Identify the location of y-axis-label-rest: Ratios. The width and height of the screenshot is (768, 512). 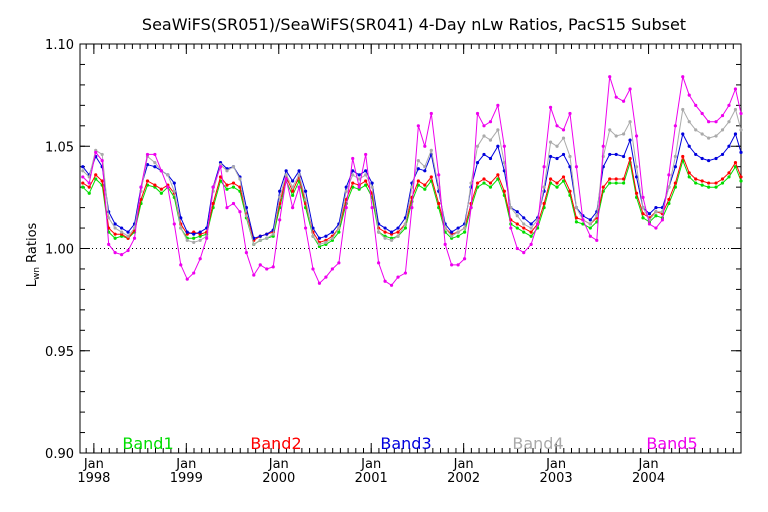
(32, 244).